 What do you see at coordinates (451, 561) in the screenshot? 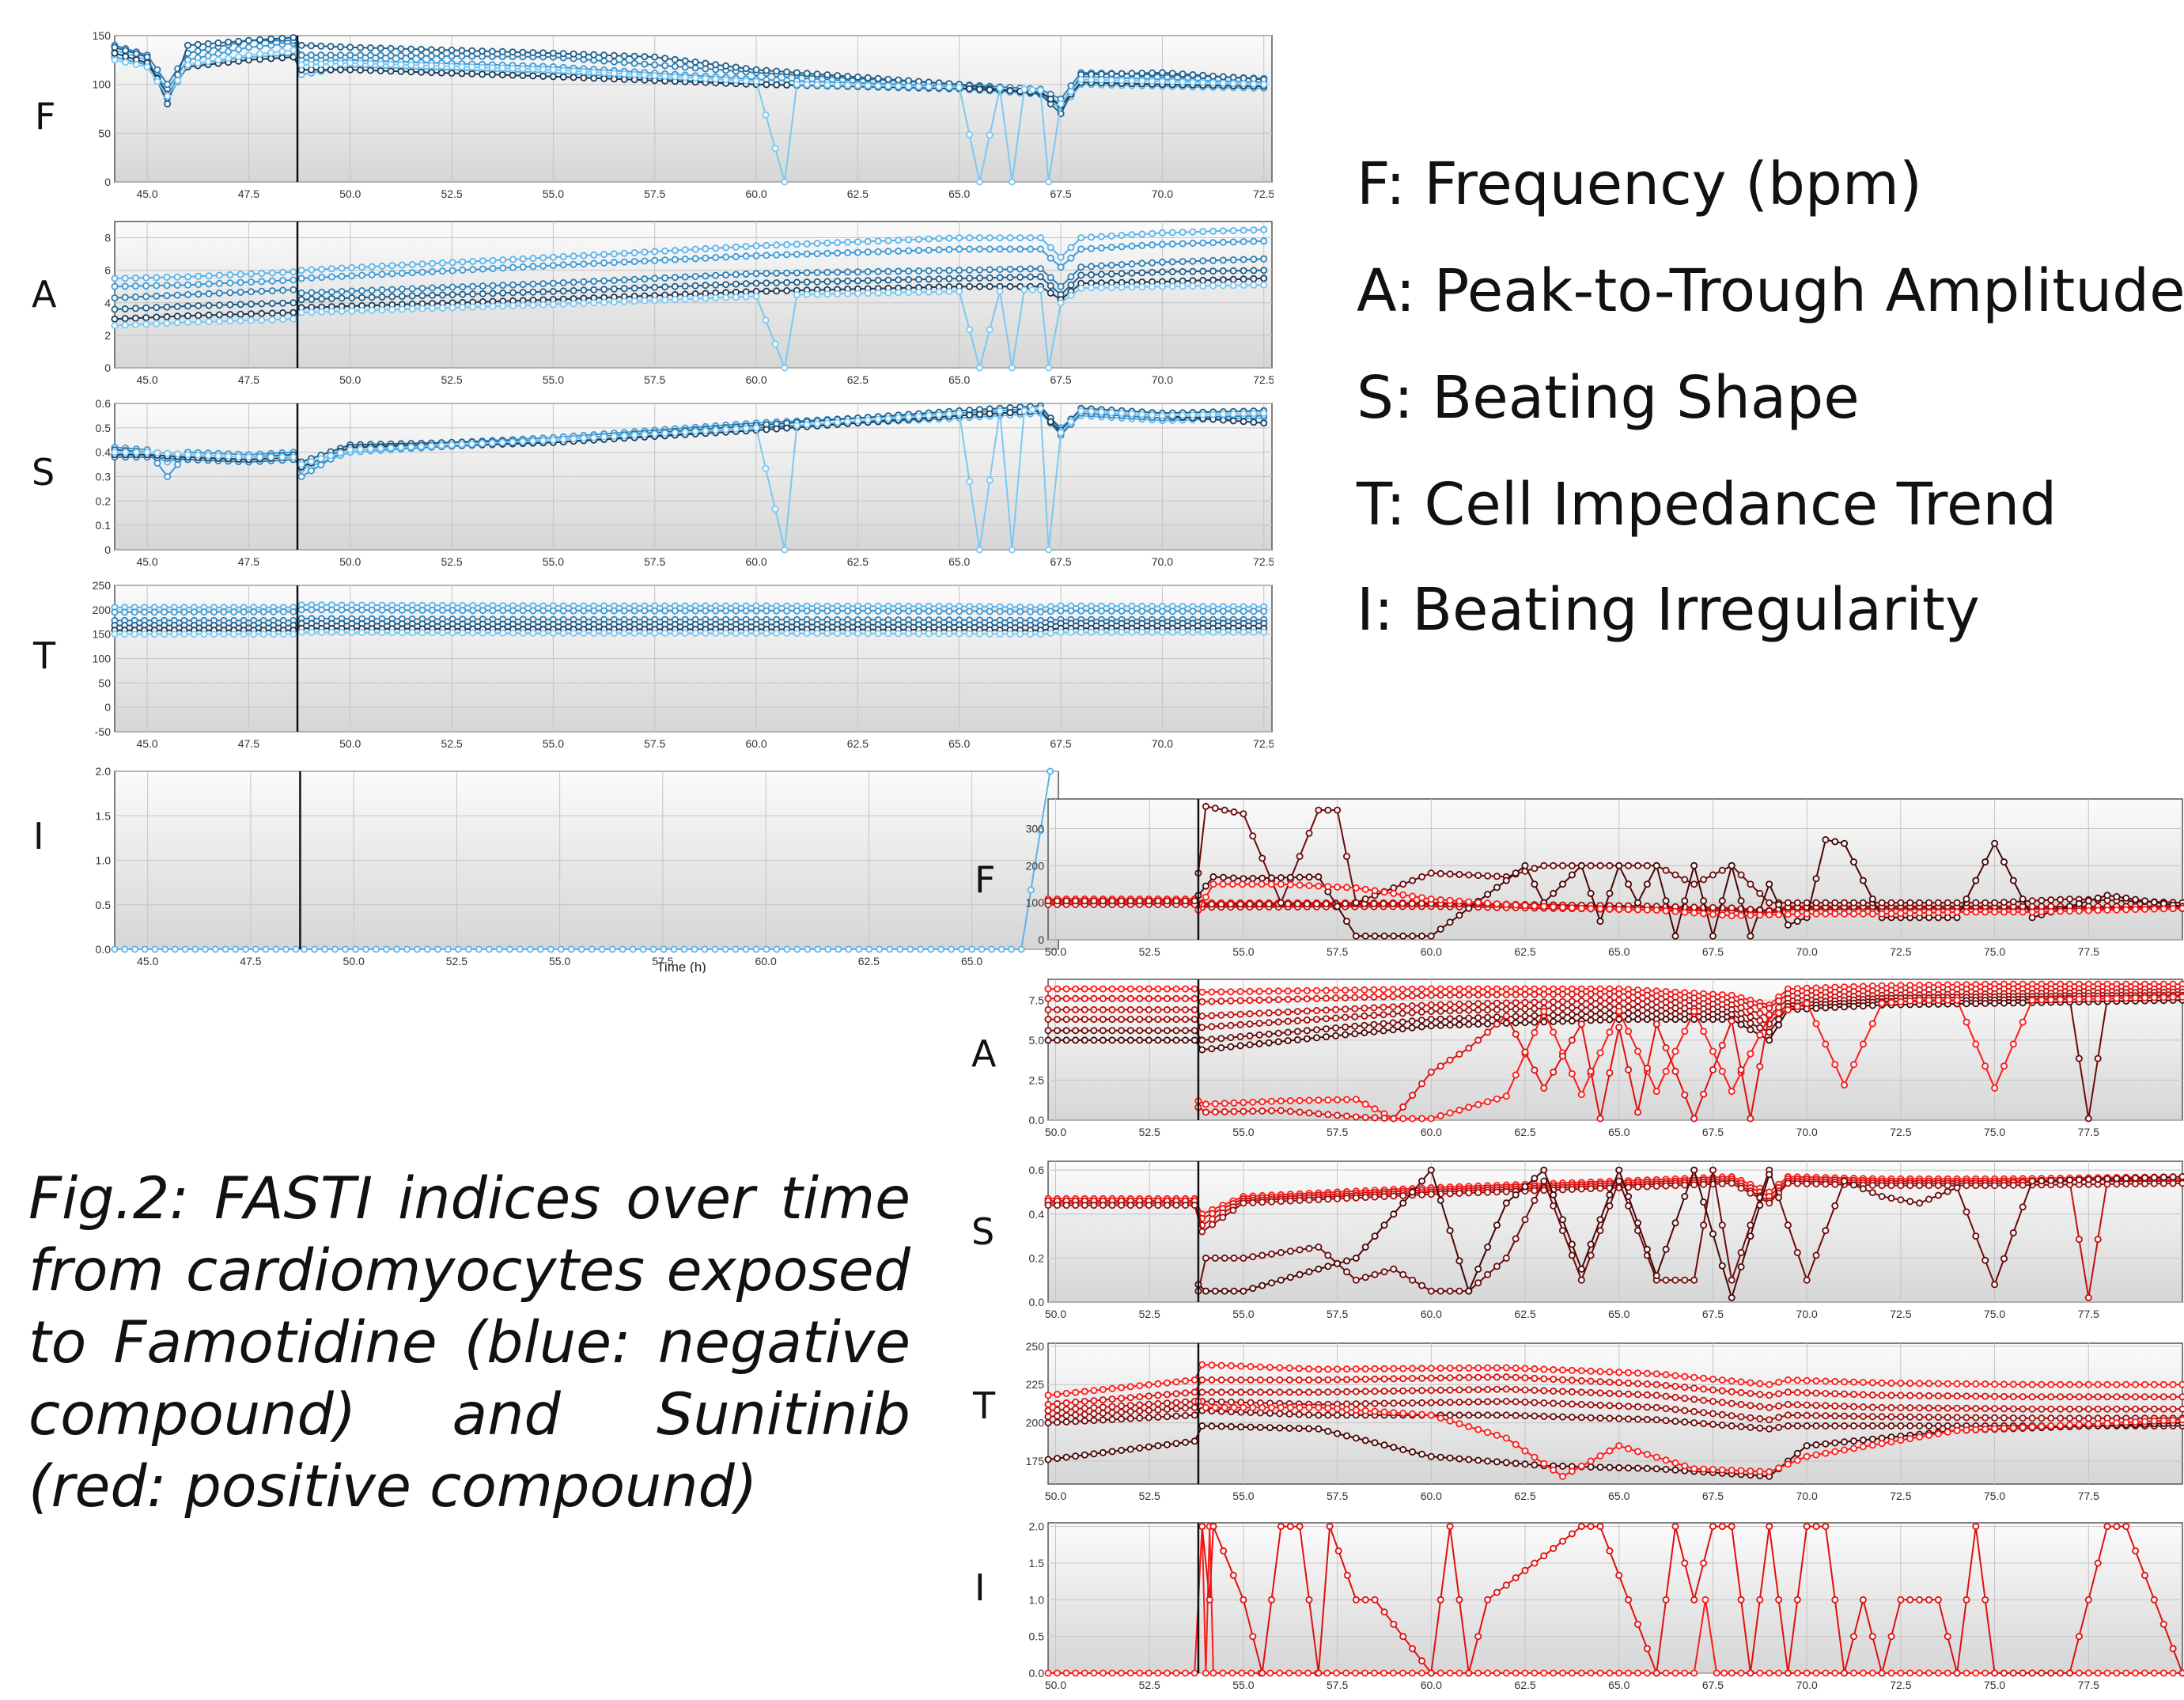
I see `x-tick-label: 52.5` at bounding box center [451, 561].